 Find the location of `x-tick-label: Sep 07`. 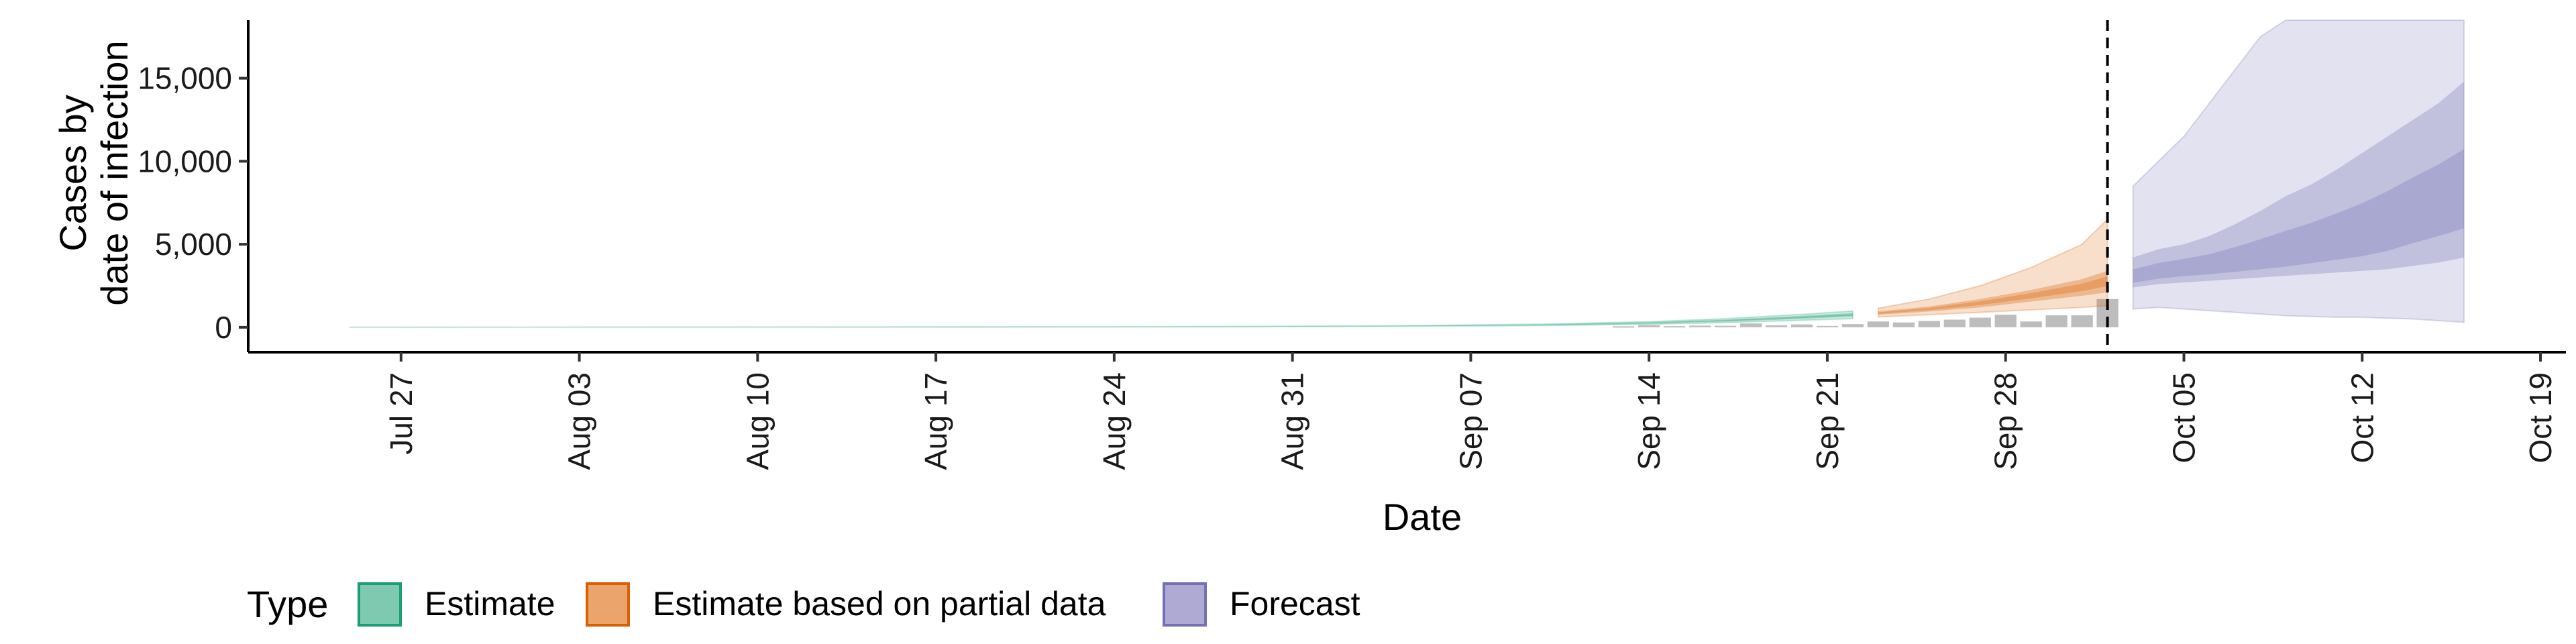

x-tick-label: Sep 07 is located at coordinates (1470, 421).